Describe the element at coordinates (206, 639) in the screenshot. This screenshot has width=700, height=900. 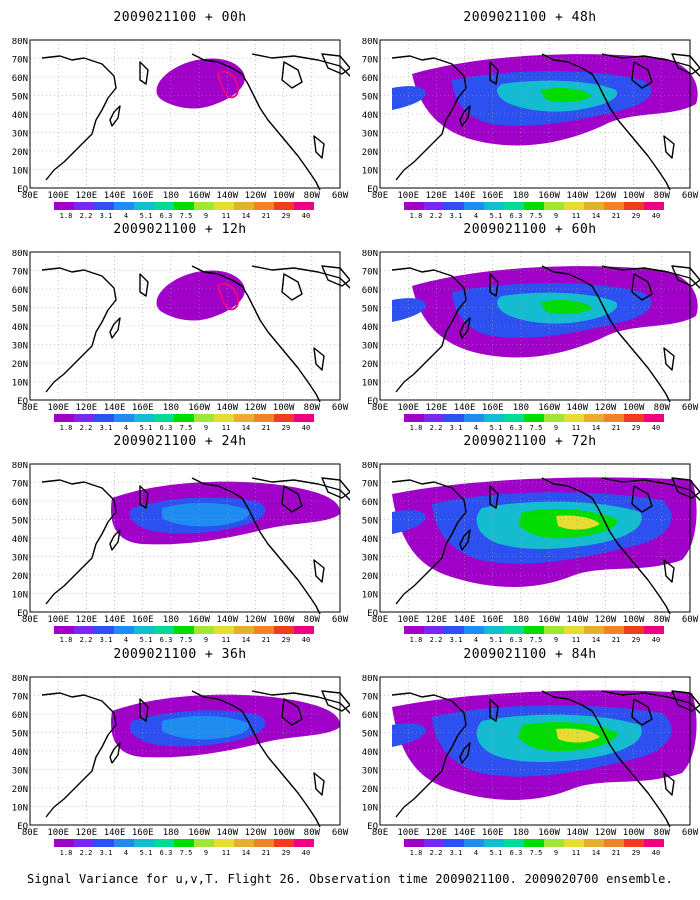
I see `colorbar-label: 9` at that location.